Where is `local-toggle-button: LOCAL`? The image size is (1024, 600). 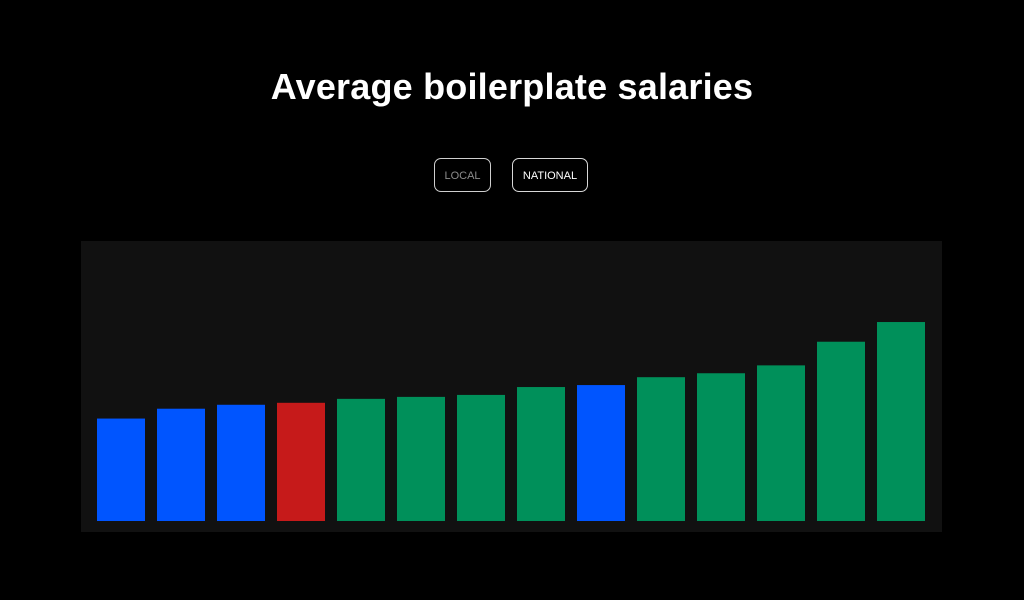 local-toggle-button: LOCAL is located at coordinates (462, 175).